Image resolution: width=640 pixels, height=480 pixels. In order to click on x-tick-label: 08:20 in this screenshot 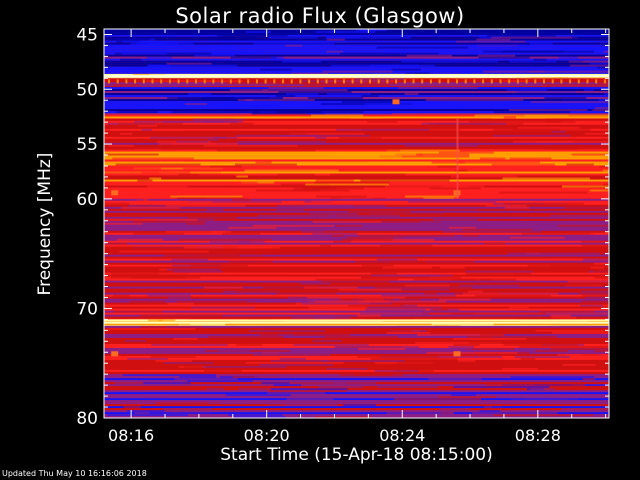, I will do `click(267, 435)`.